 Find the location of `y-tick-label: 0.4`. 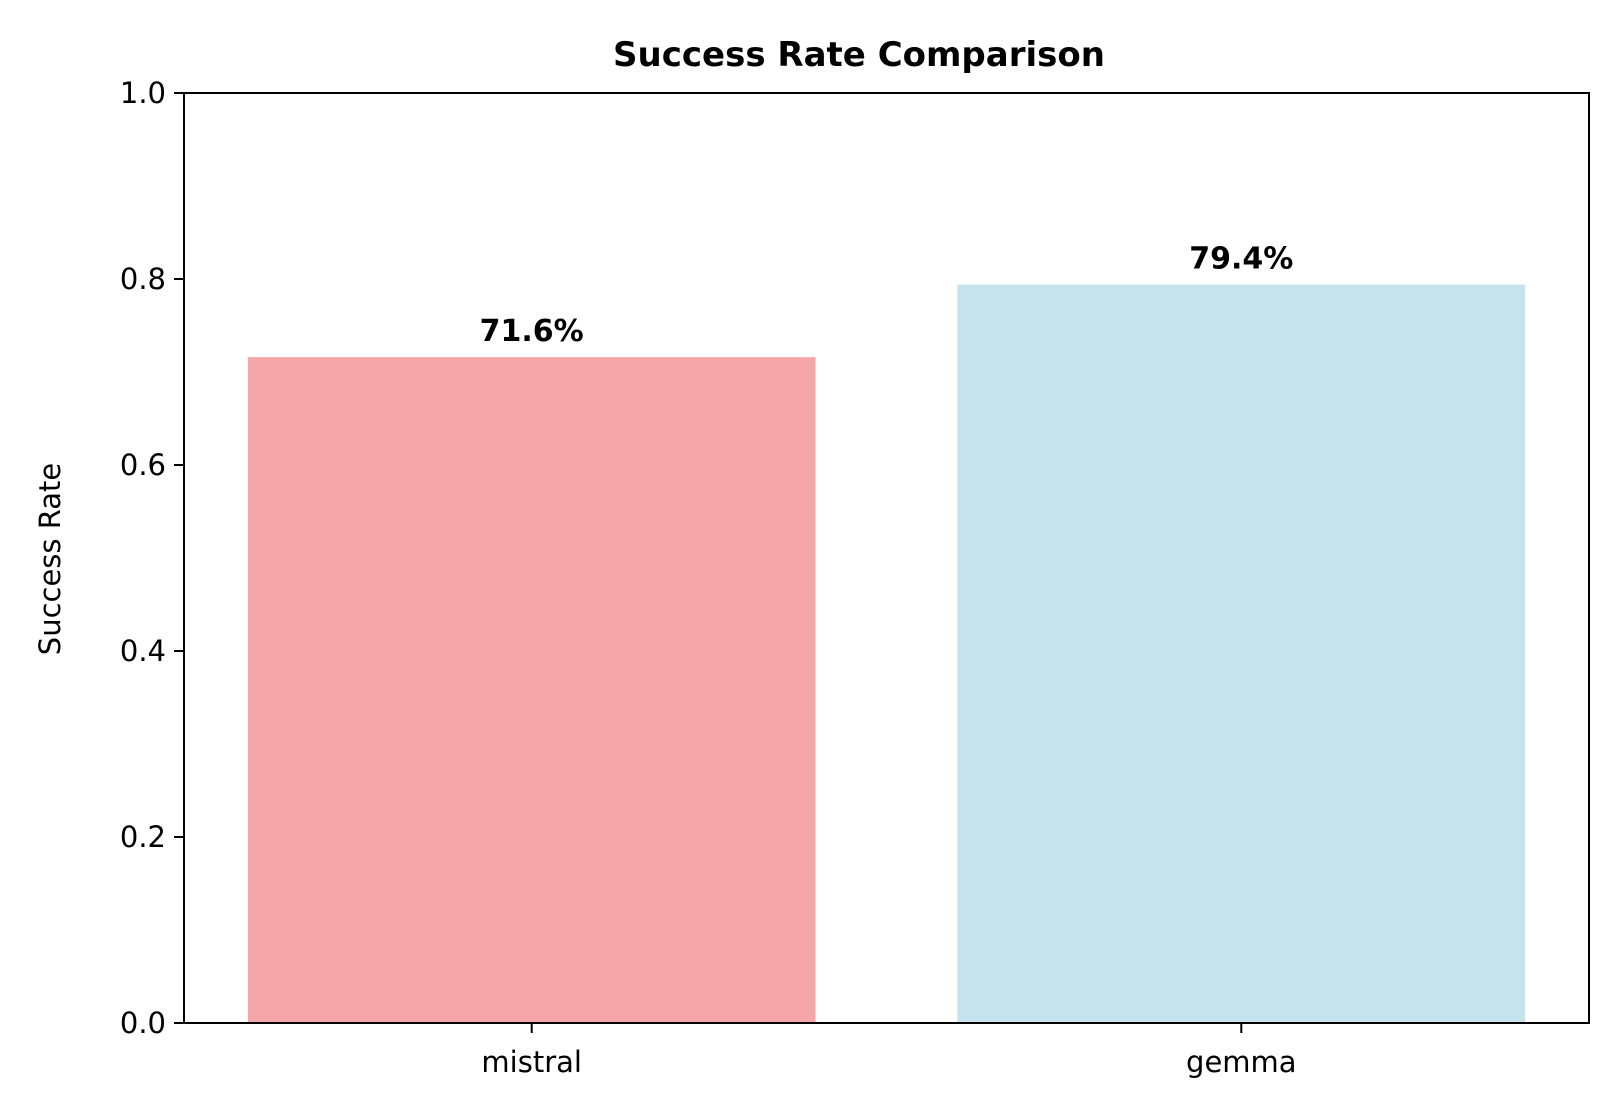

y-tick-label: 0.4 is located at coordinates (143, 651).